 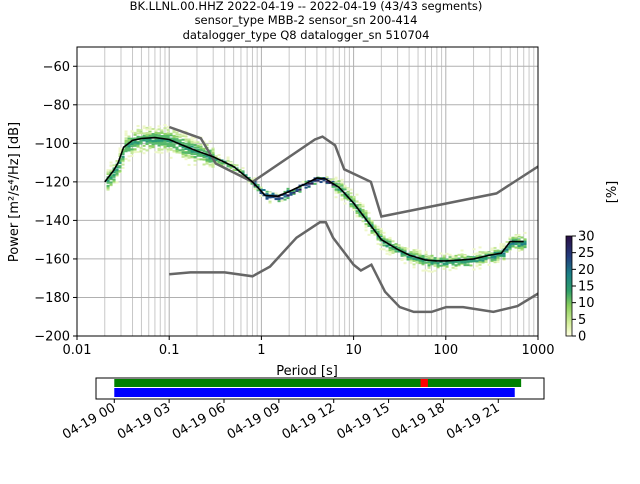 What do you see at coordinates (424, 383) in the screenshot?
I see `gap-marker-bar` at bounding box center [424, 383].